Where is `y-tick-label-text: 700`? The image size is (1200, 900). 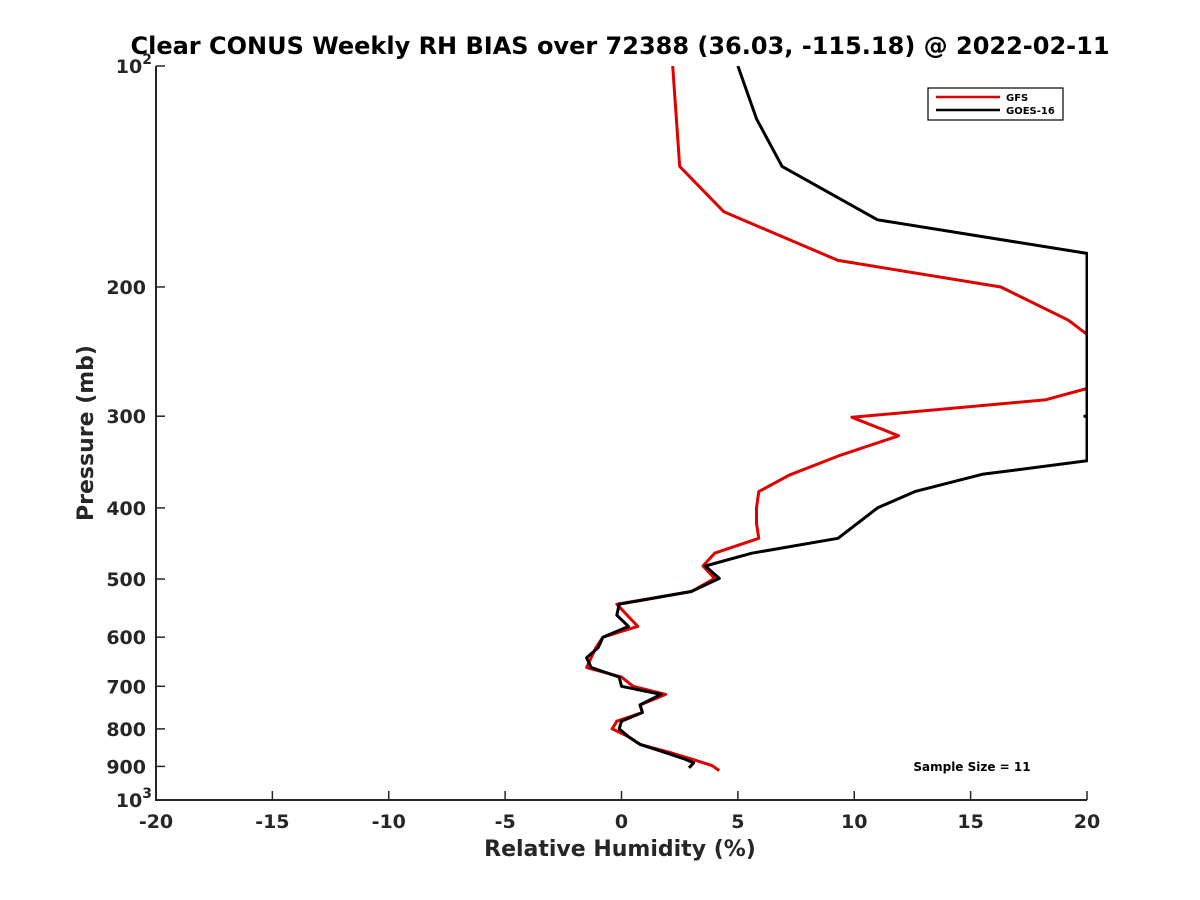 y-tick-label-text: 700 is located at coordinates (126, 687).